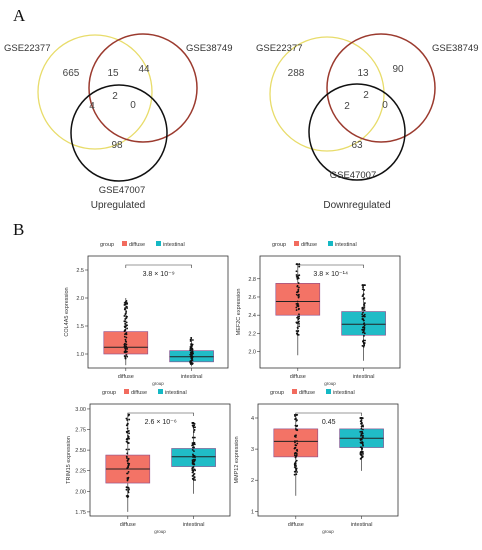 This screenshot has width=482, height=550. What do you see at coordinates (252, 298) in the screenshot?
I see `y-tick-label: 2.6` at bounding box center [252, 298].